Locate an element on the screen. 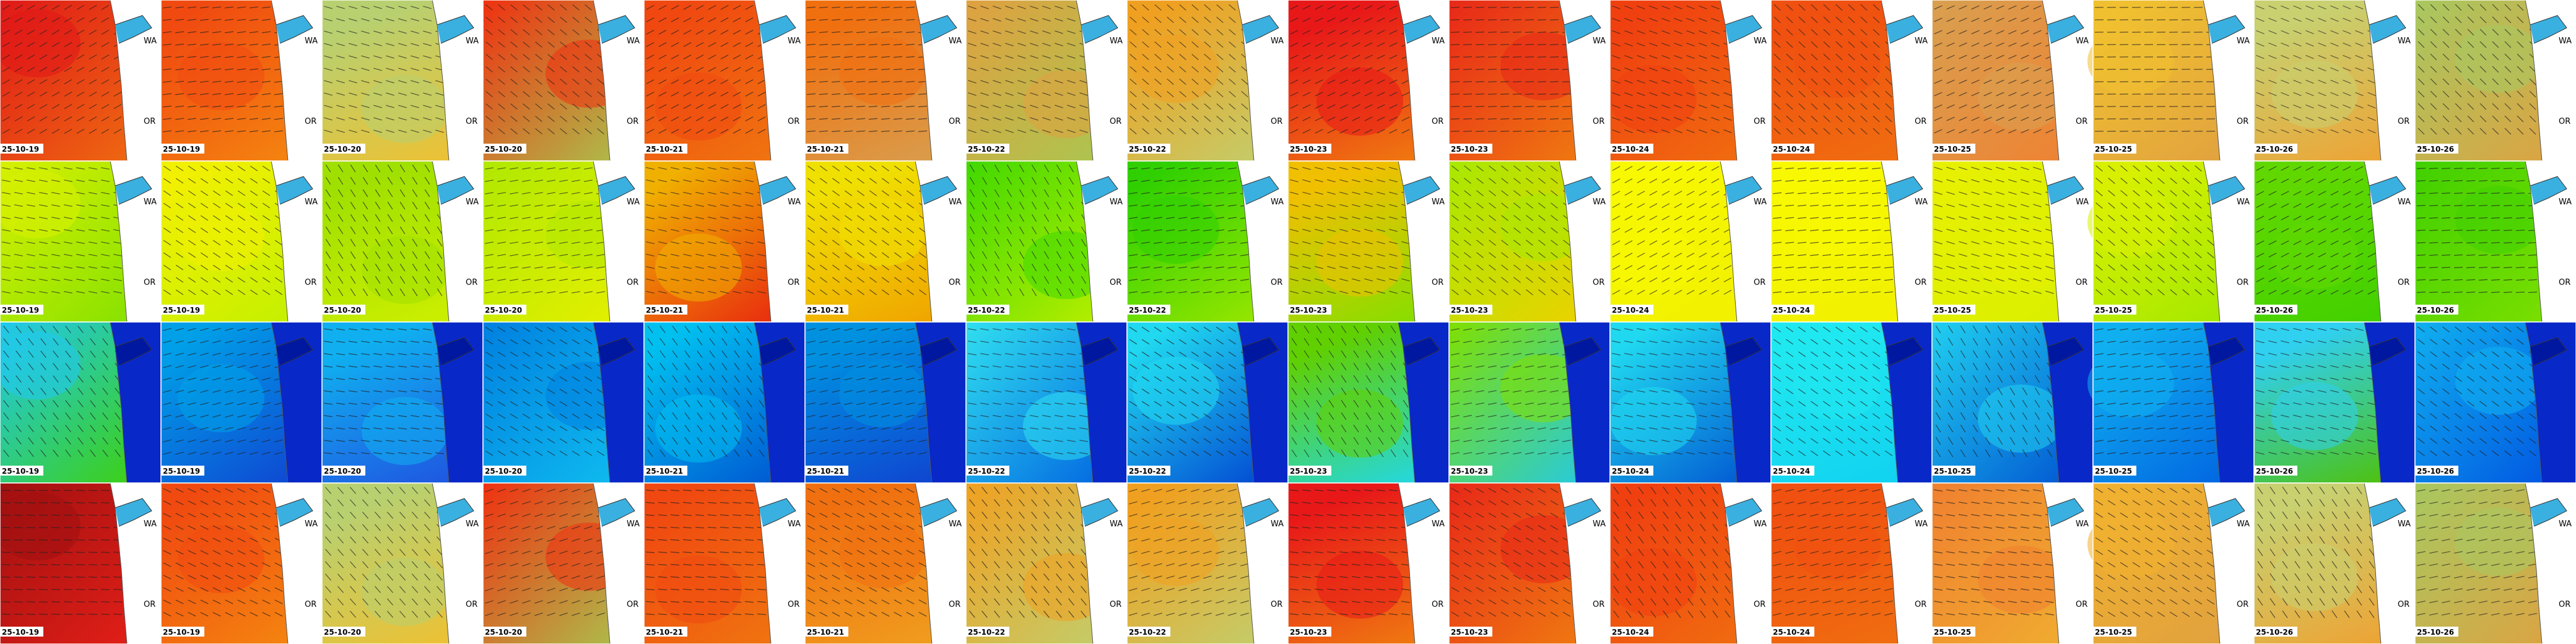  map-panel: WA OR 25-10-26 is located at coordinates (2495, 563).